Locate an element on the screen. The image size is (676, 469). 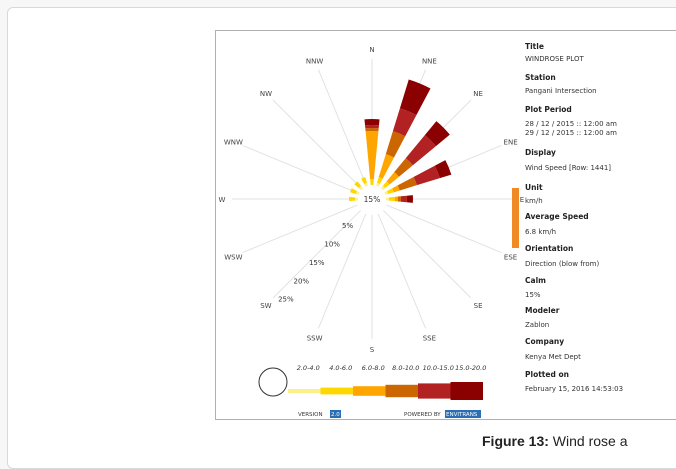
grid-line-se is located at coordinates (427, 254).